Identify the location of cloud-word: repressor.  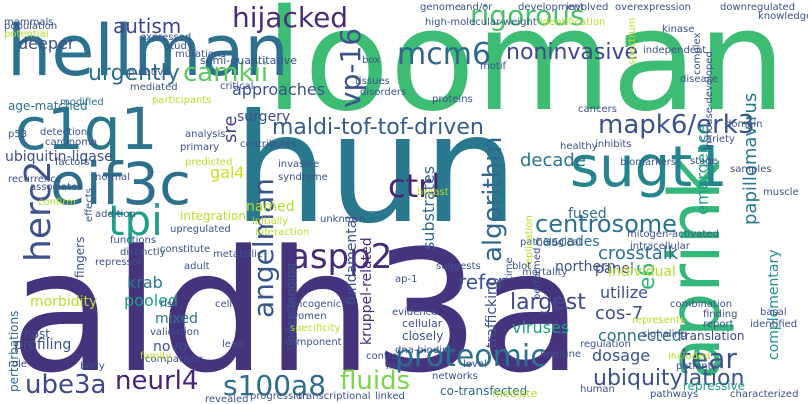
(119, 262).